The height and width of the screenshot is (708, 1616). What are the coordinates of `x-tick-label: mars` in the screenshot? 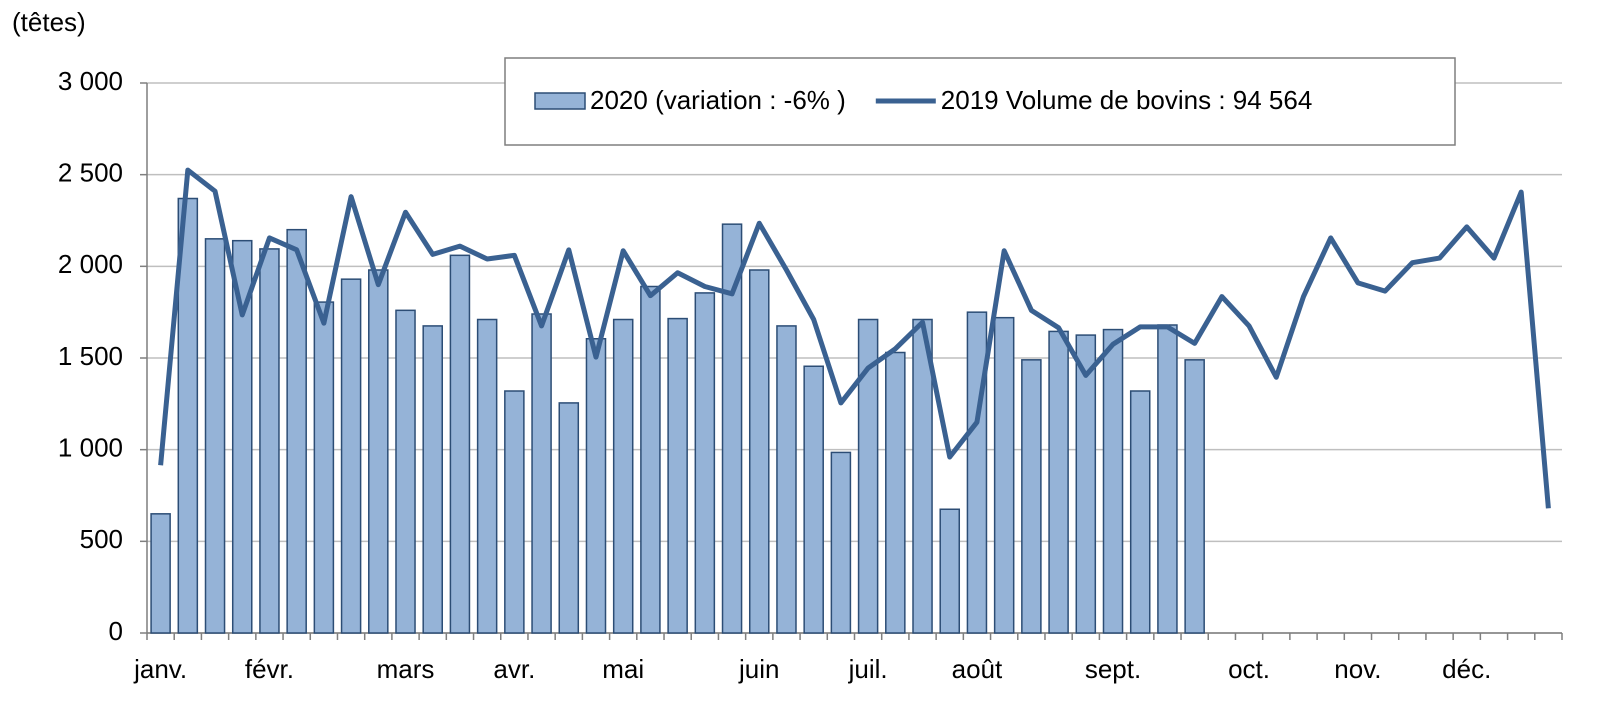 It's located at (406, 669).